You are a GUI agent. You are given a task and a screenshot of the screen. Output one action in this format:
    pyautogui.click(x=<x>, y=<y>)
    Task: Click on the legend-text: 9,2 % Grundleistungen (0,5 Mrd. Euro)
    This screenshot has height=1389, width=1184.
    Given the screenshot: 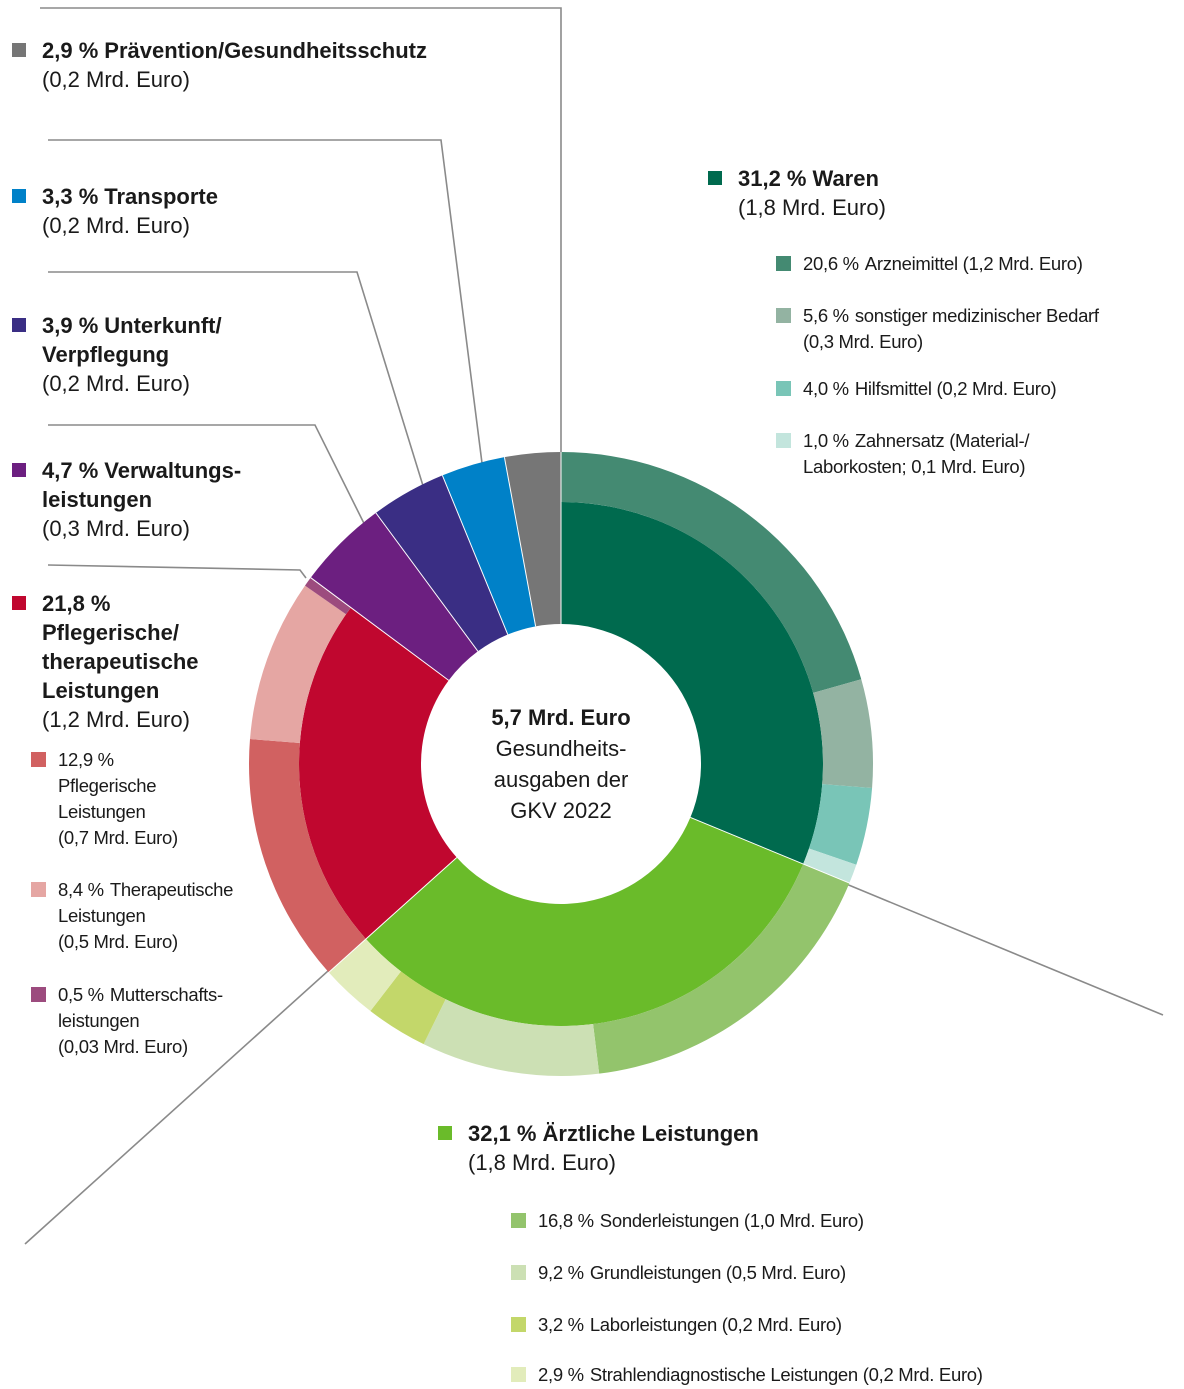 What is the action you would take?
    pyautogui.click(x=692, y=1273)
    